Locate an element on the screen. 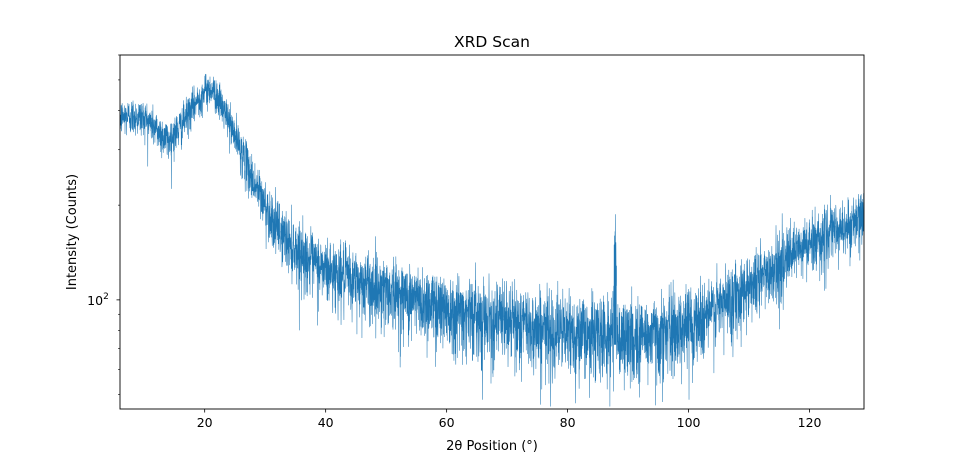  chart-title: XRD Scan is located at coordinates (492, 42).